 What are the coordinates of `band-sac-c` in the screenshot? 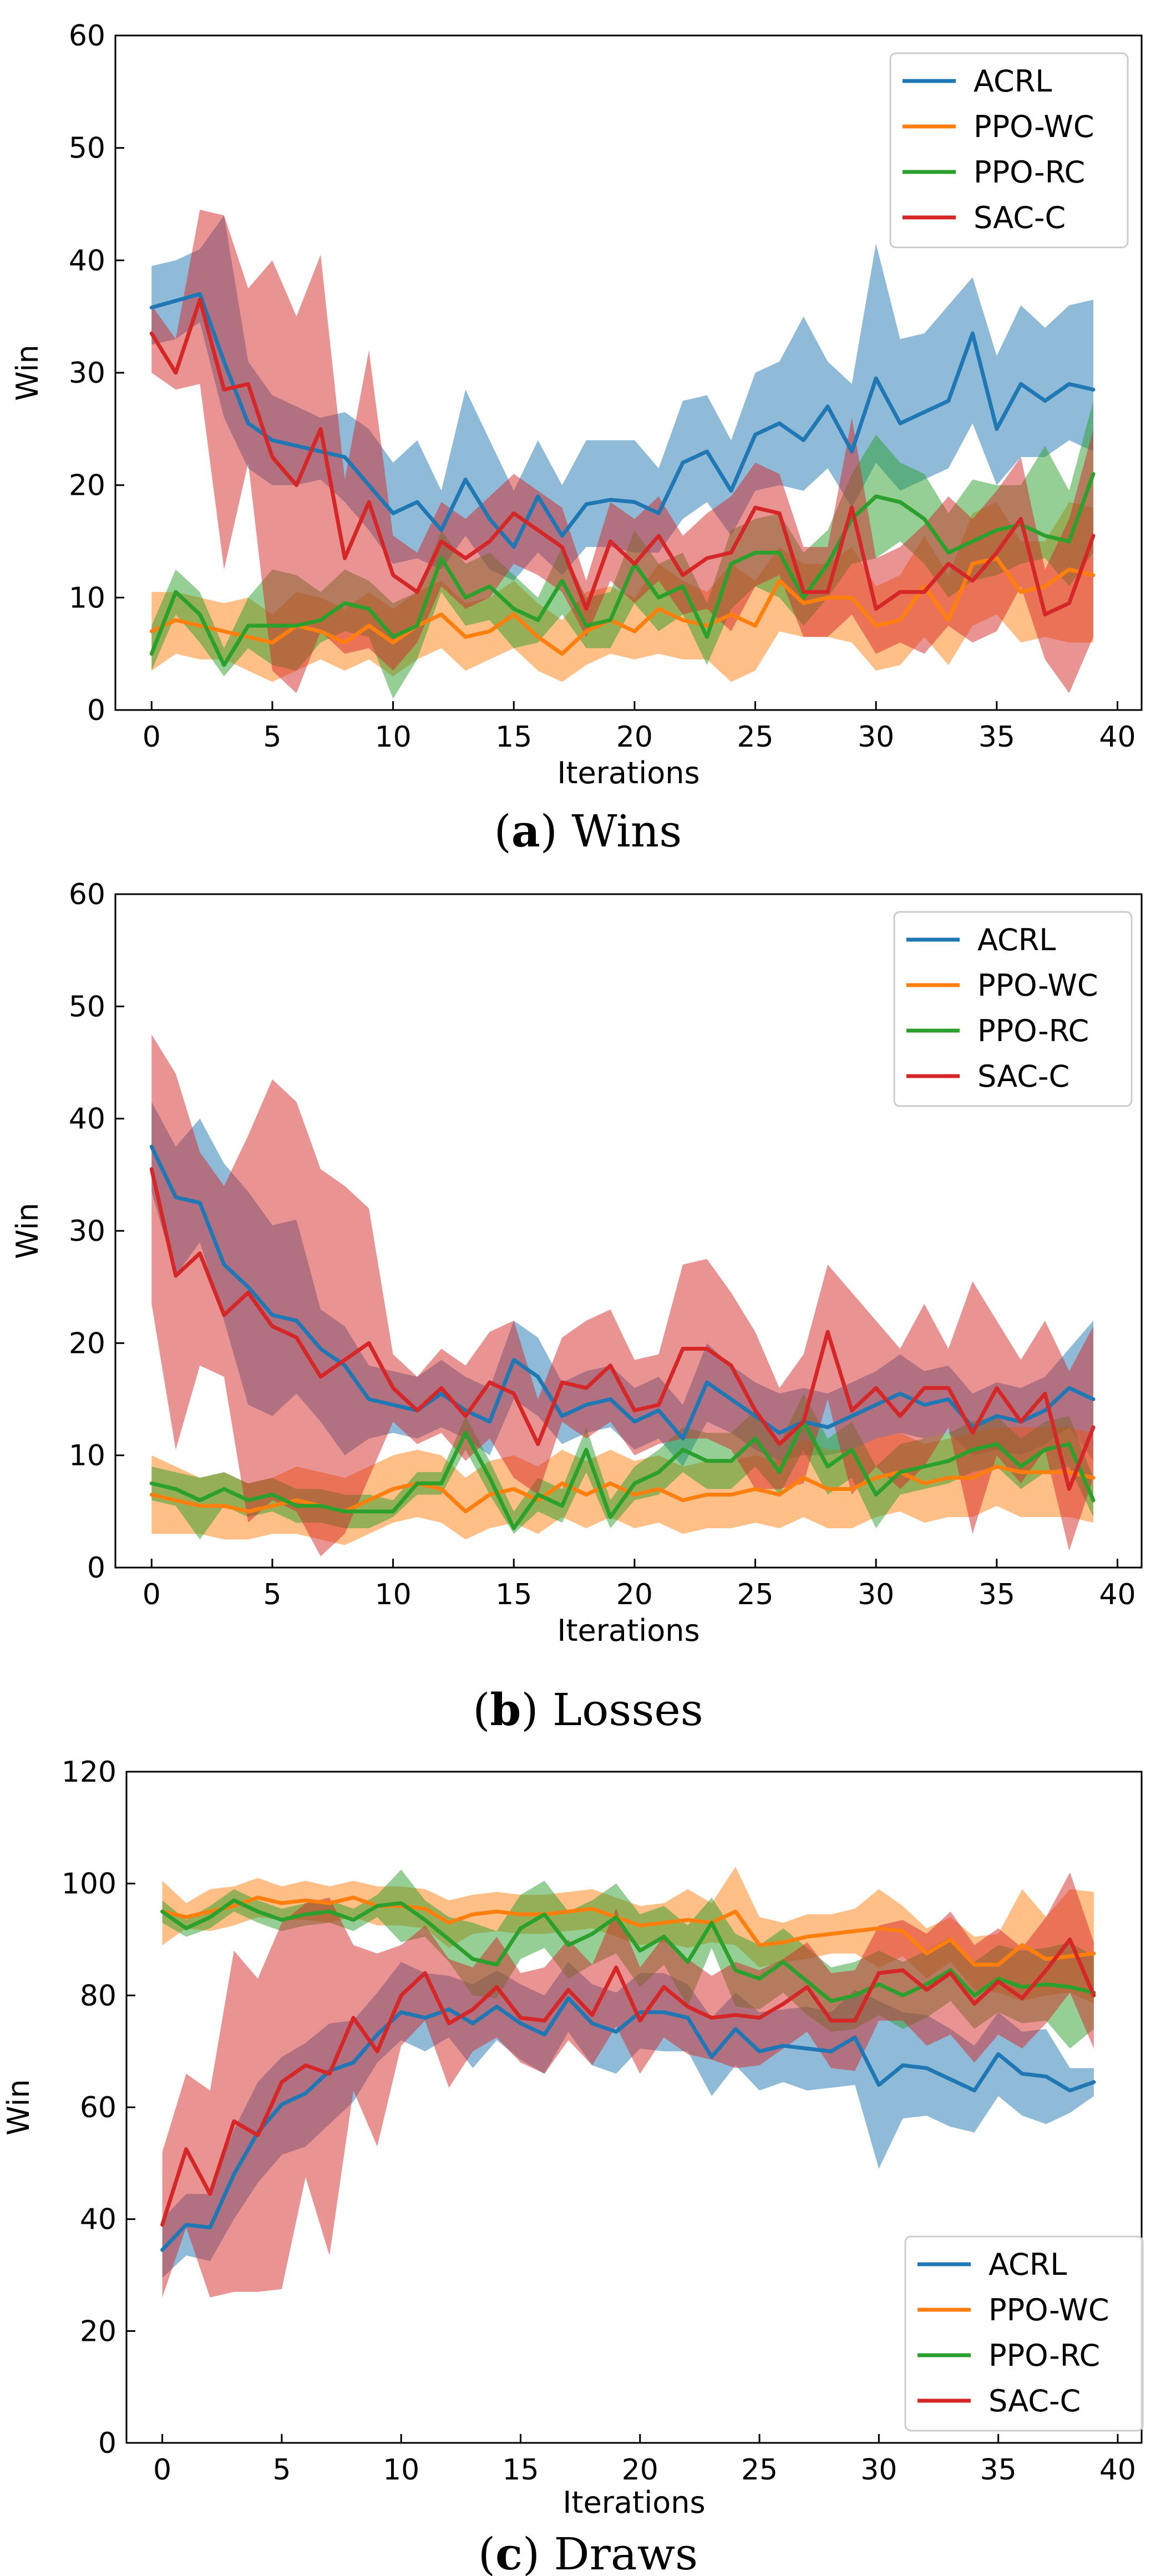 It's located at (628, 2085).